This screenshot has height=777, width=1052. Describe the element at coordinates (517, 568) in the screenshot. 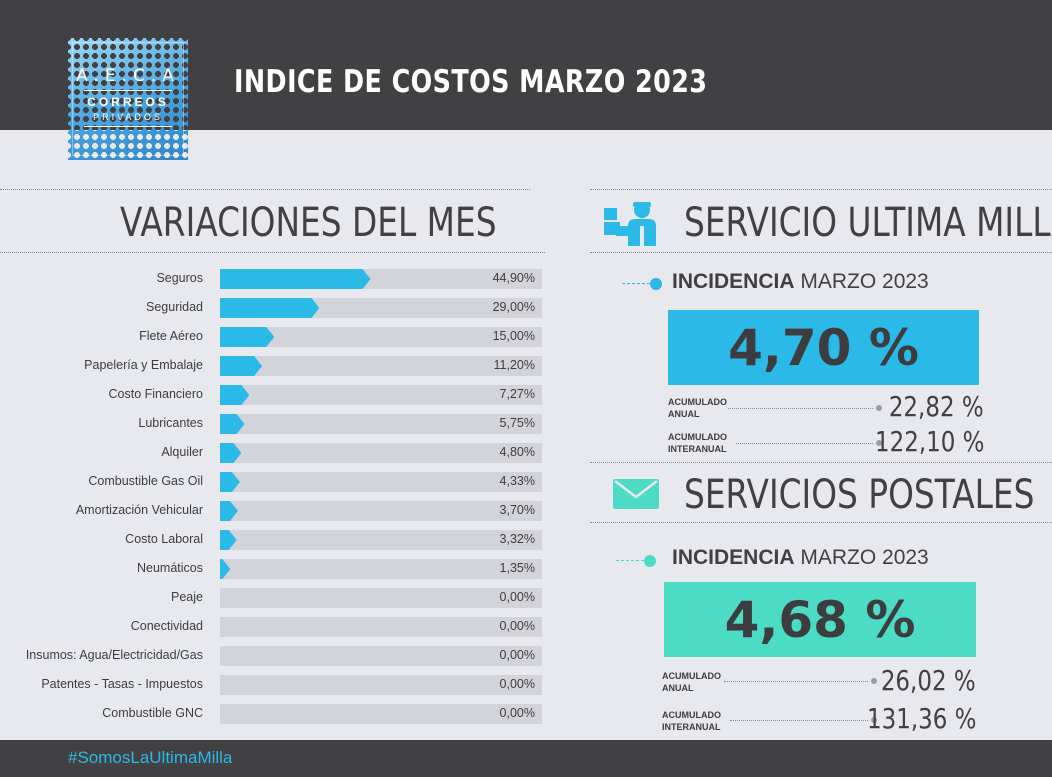

I see `bar-value-label: 1,35%` at that location.